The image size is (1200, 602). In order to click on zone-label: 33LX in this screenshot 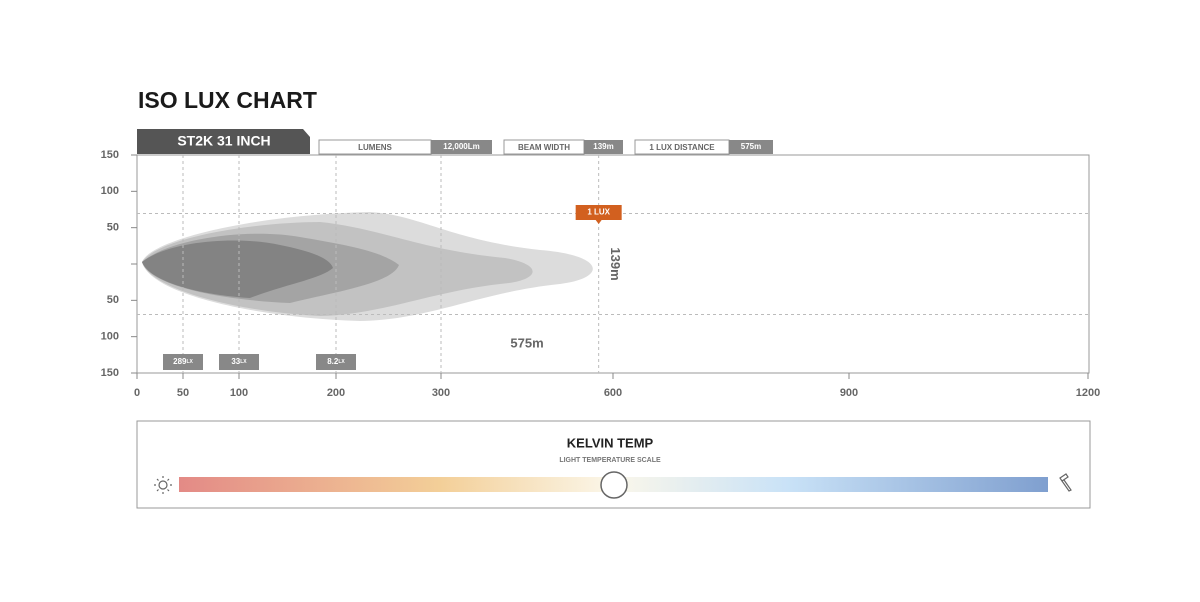, I will do `click(239, 361)`.